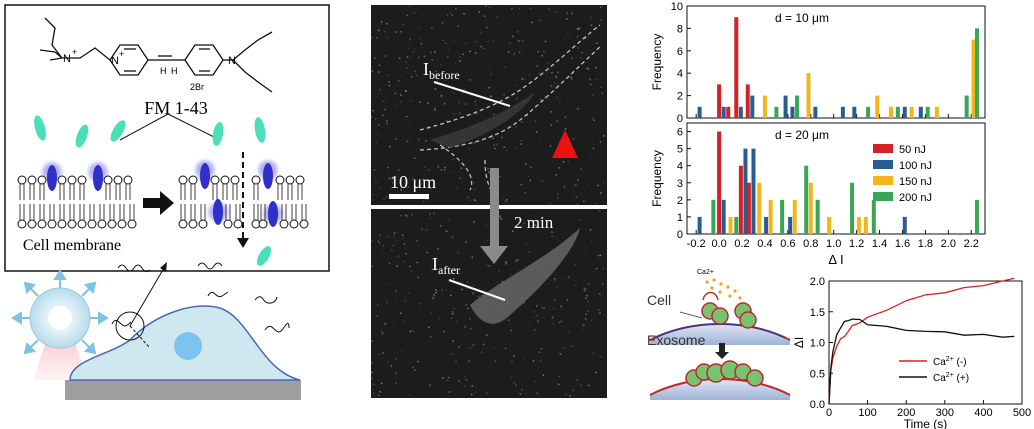  Describe the element at coordinates (565, 144) in the screenshot. I see `laser-spot-marker` at that location.